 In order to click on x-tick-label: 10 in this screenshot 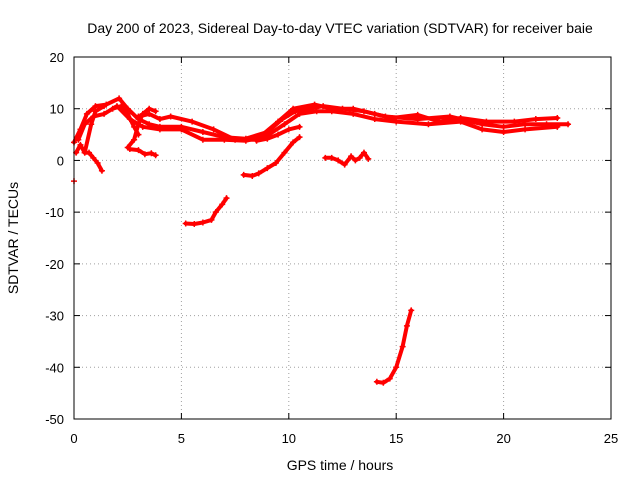, I will do `click(289, 438)`.